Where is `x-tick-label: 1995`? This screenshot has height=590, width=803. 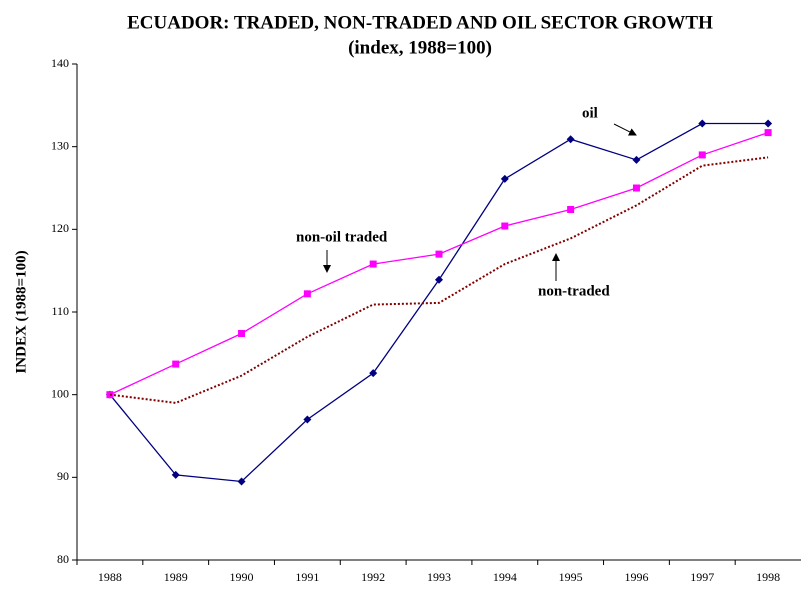 x-tick-label: 1995 is located at coordinates (571, 577).